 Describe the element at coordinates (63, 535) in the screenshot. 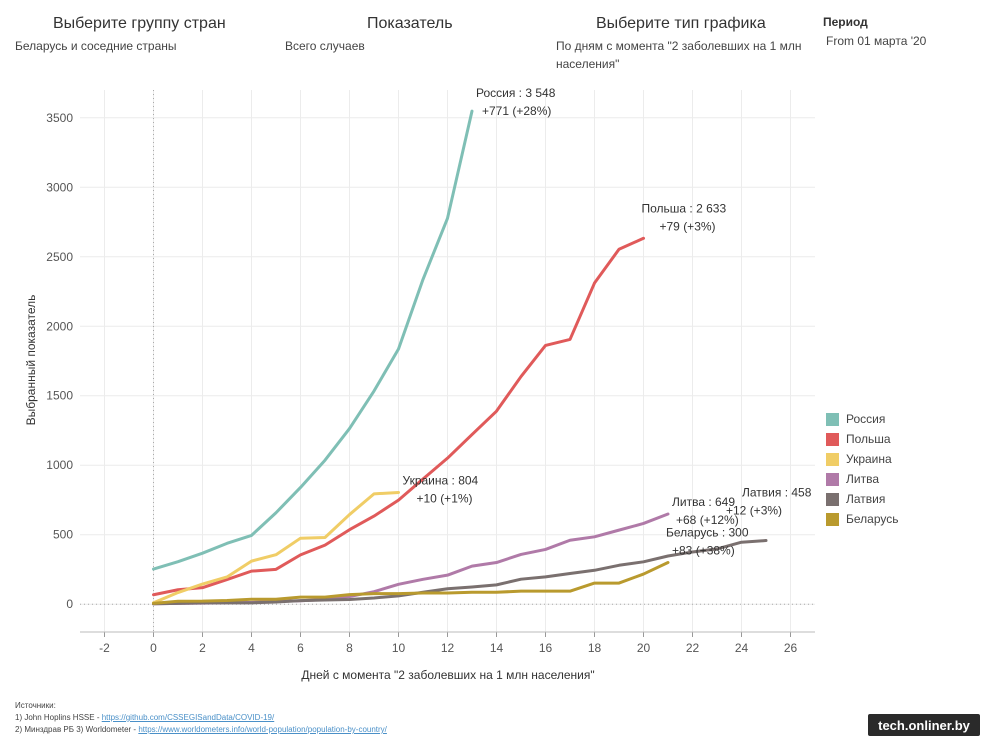

I see `y-tick-label: 500` at that location.